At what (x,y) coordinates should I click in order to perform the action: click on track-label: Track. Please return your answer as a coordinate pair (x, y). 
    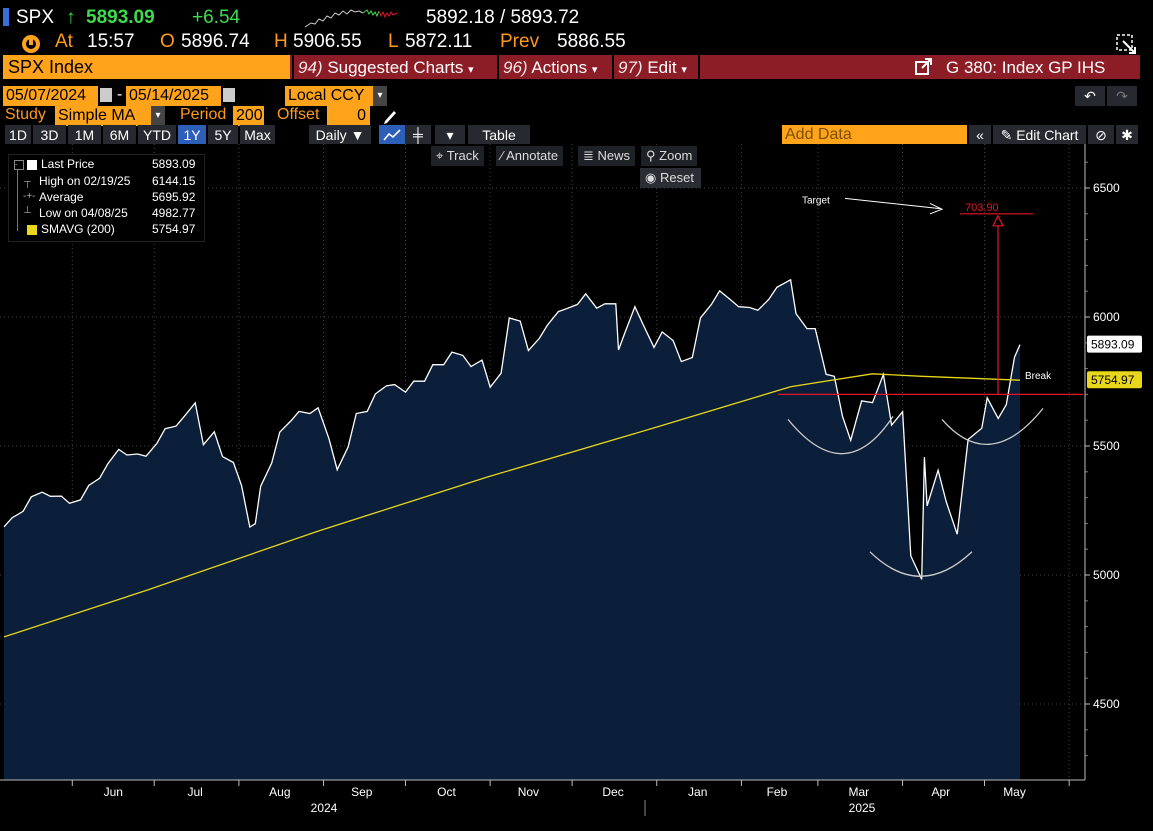
    Looking at the image, I should click on (462, 155).